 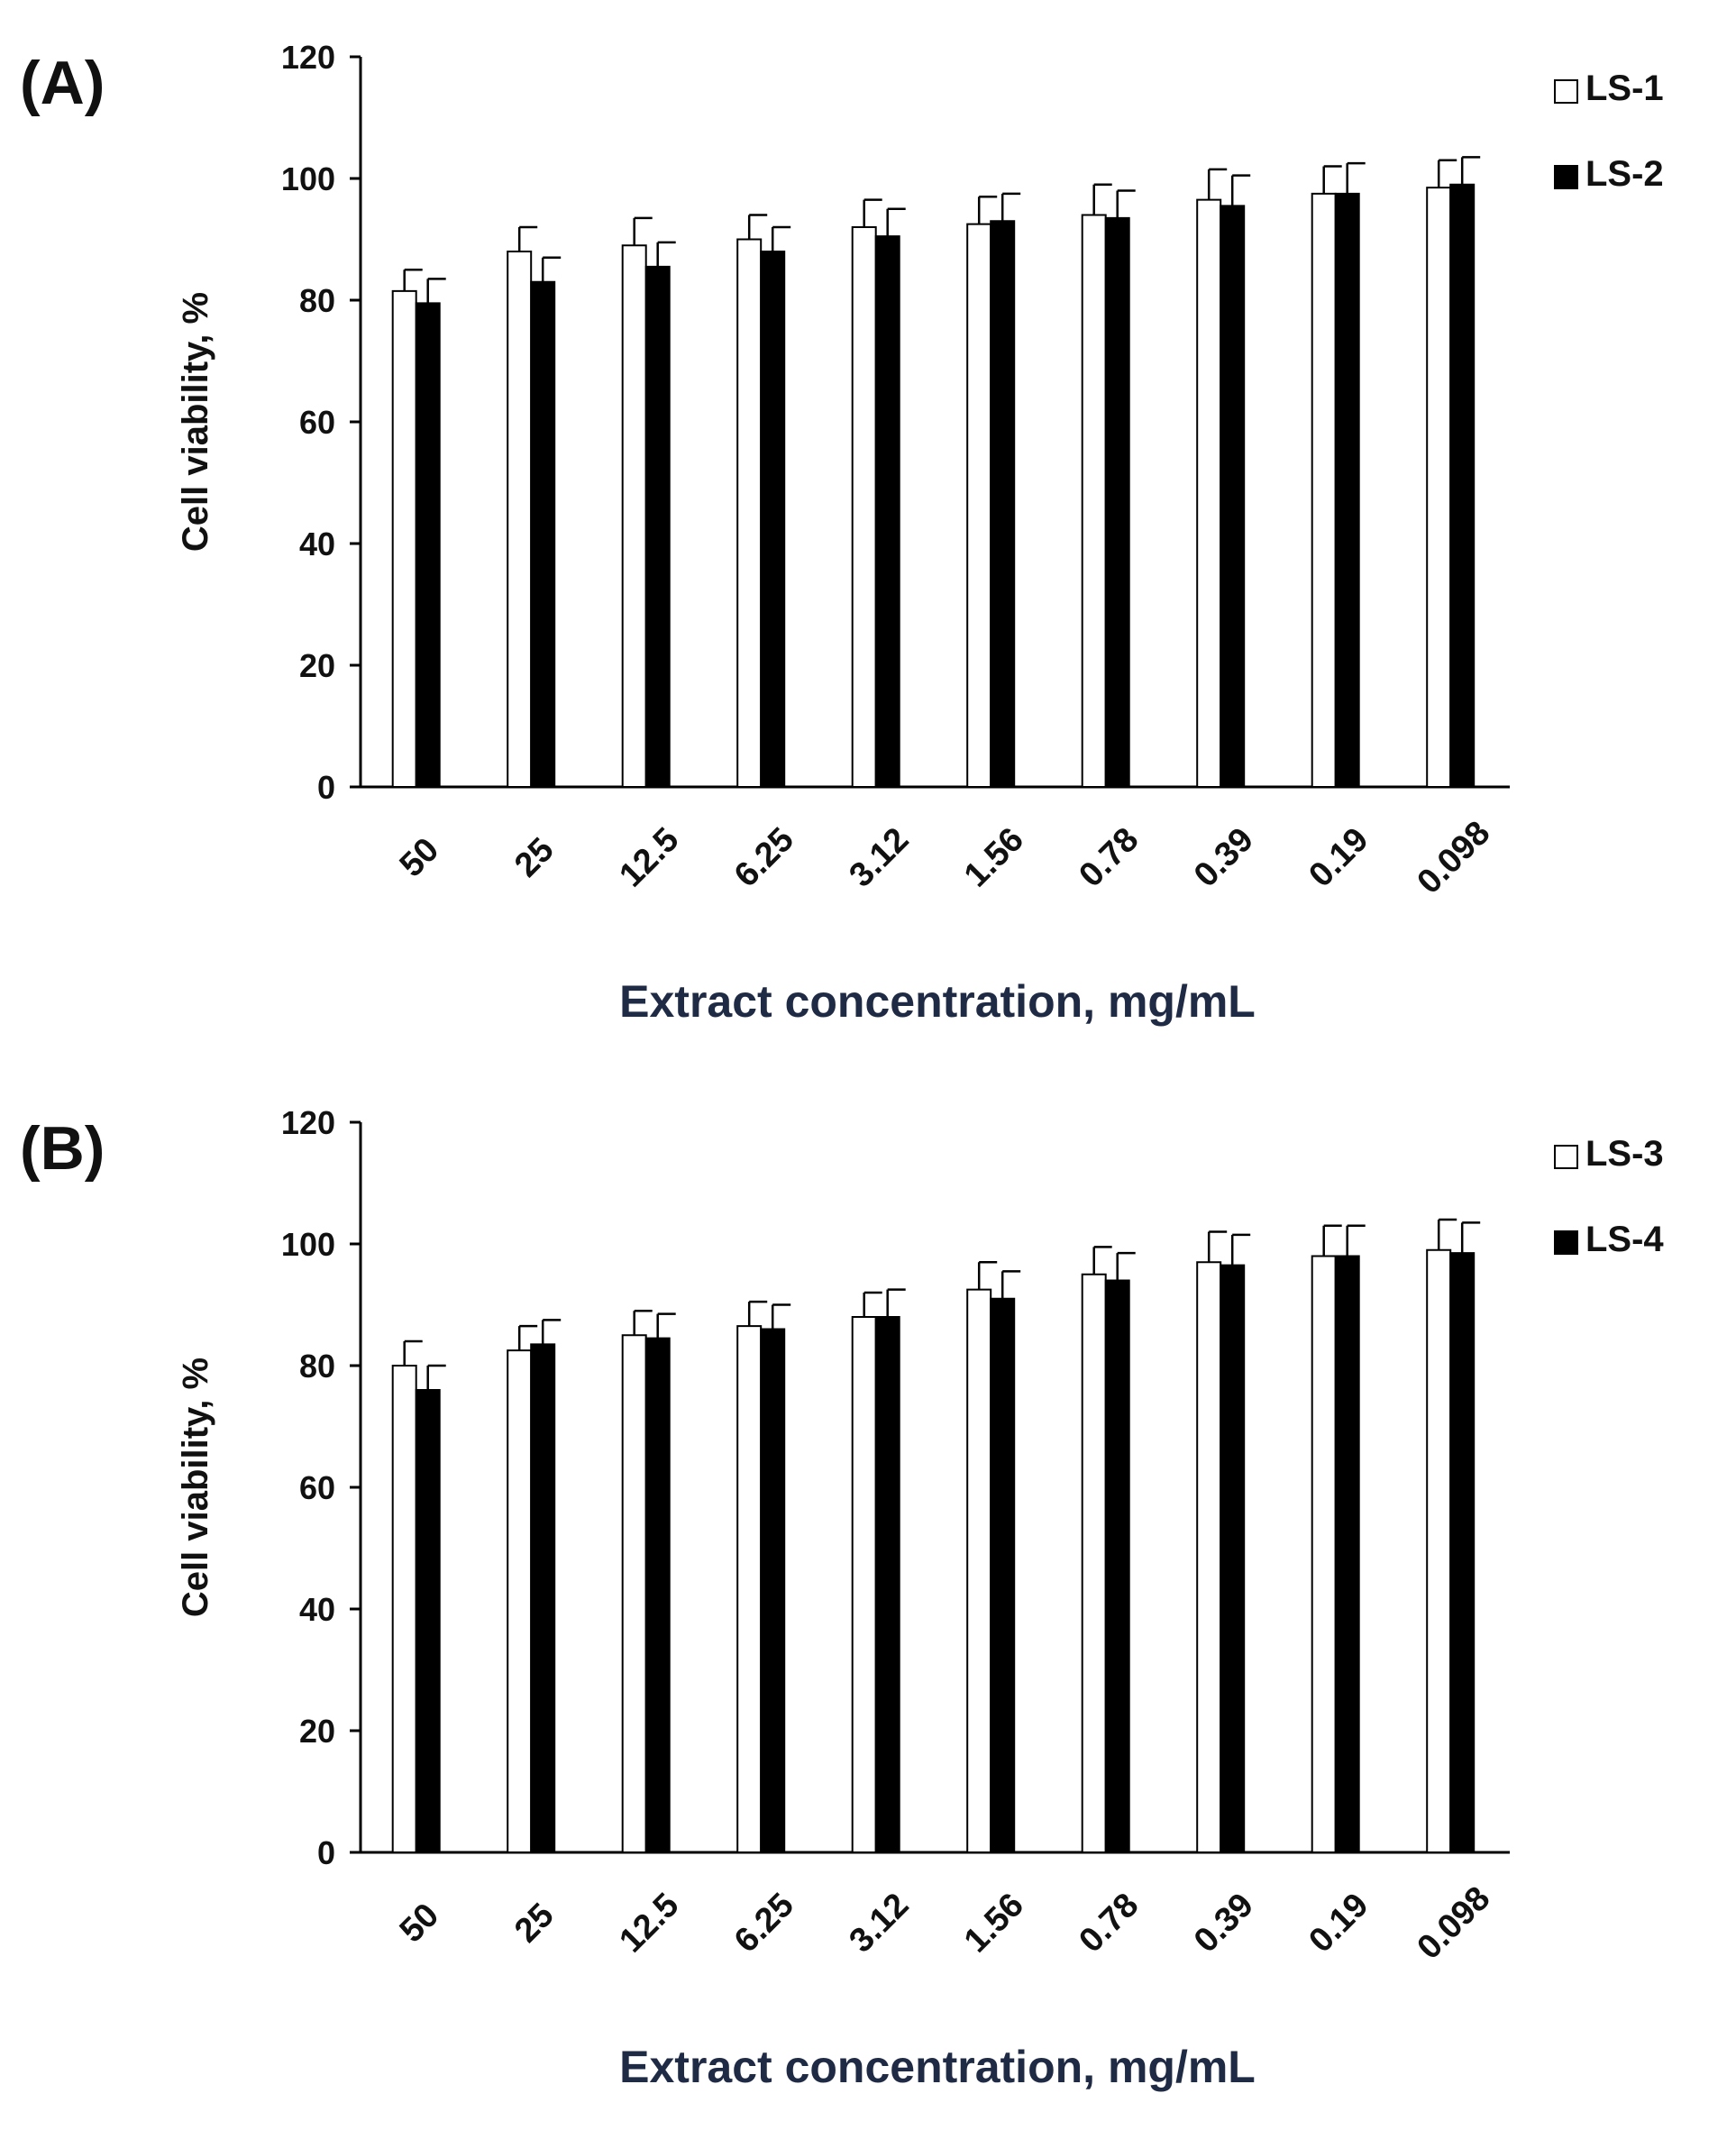 What do you see at coordinates (937, 1001) in the screenshot?
I see `chart-a-x-axis-title: Extract concentration, mg/mL` at bounding box center [937, 1001].